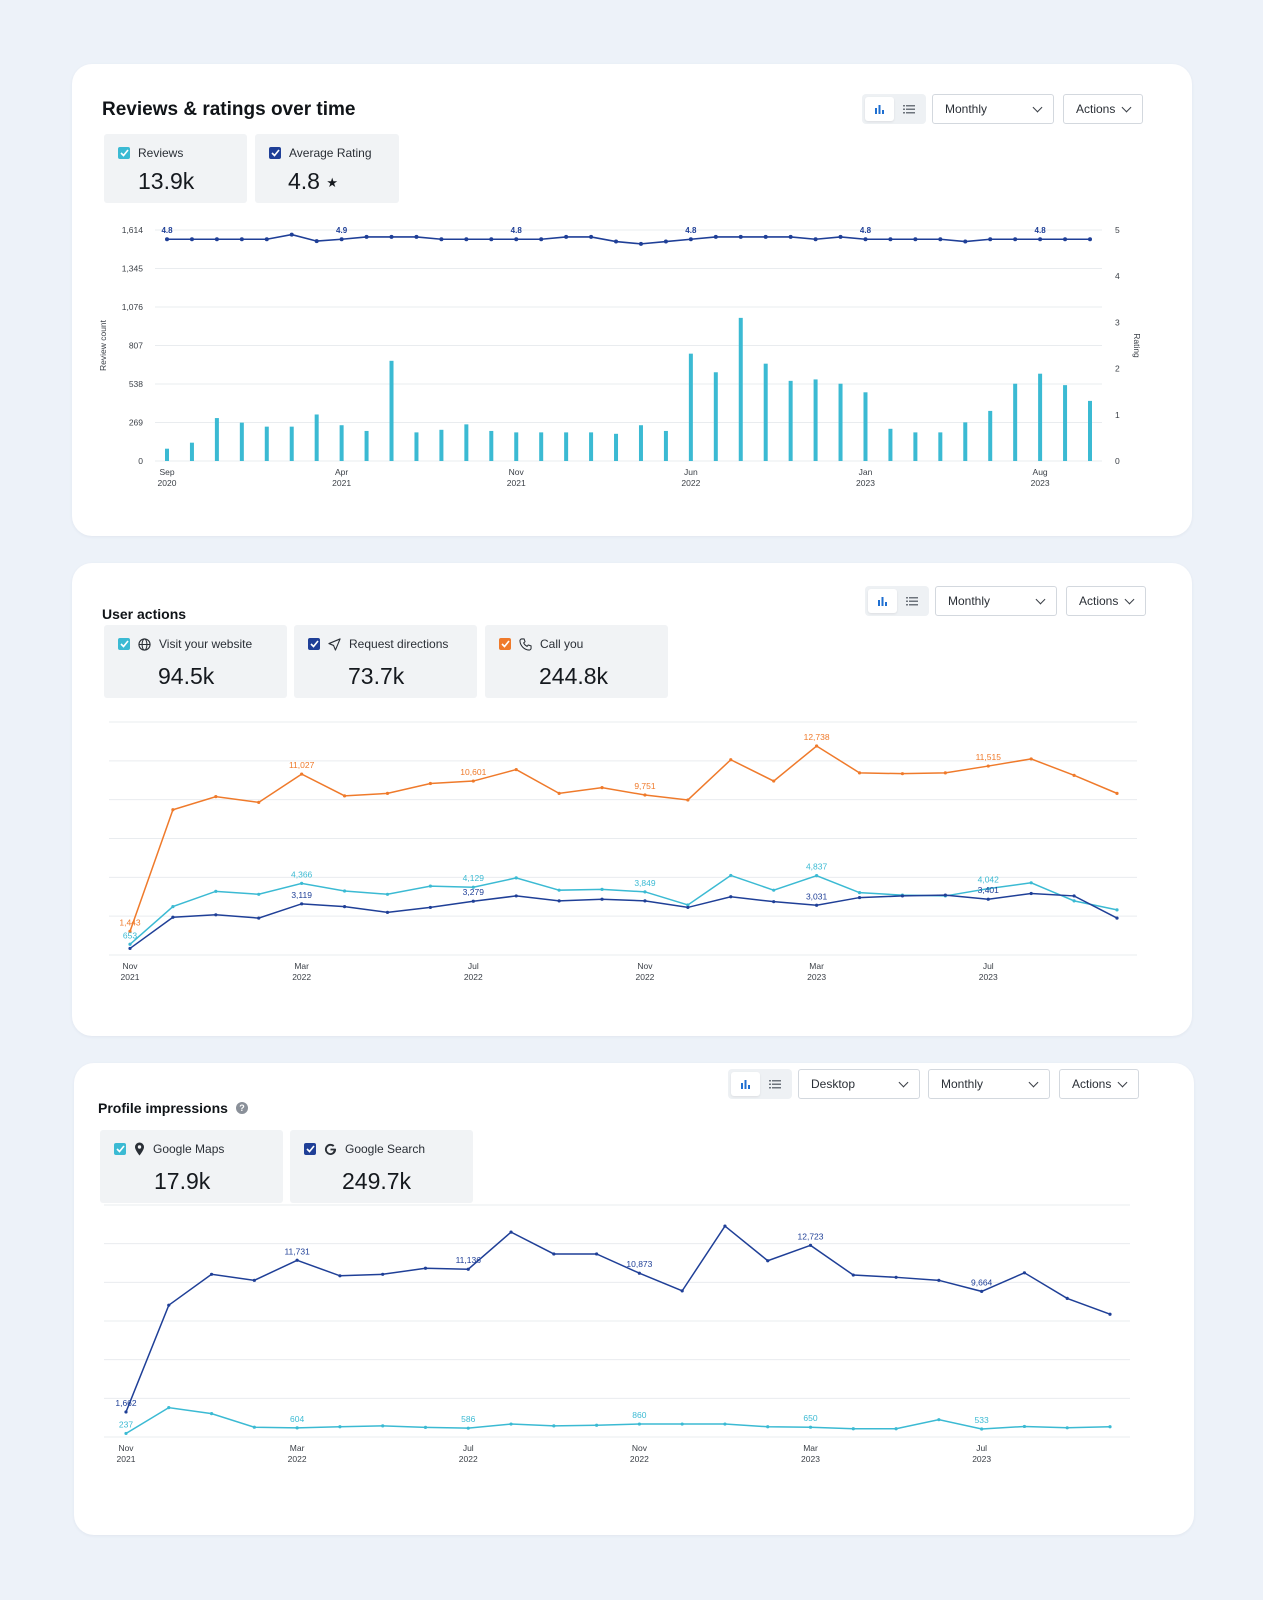 This screenshot has height=1600, width=1263. Describe the element at coordinates (136, 423) in the screenshot. I see `y-tick-label: 269` at that location.